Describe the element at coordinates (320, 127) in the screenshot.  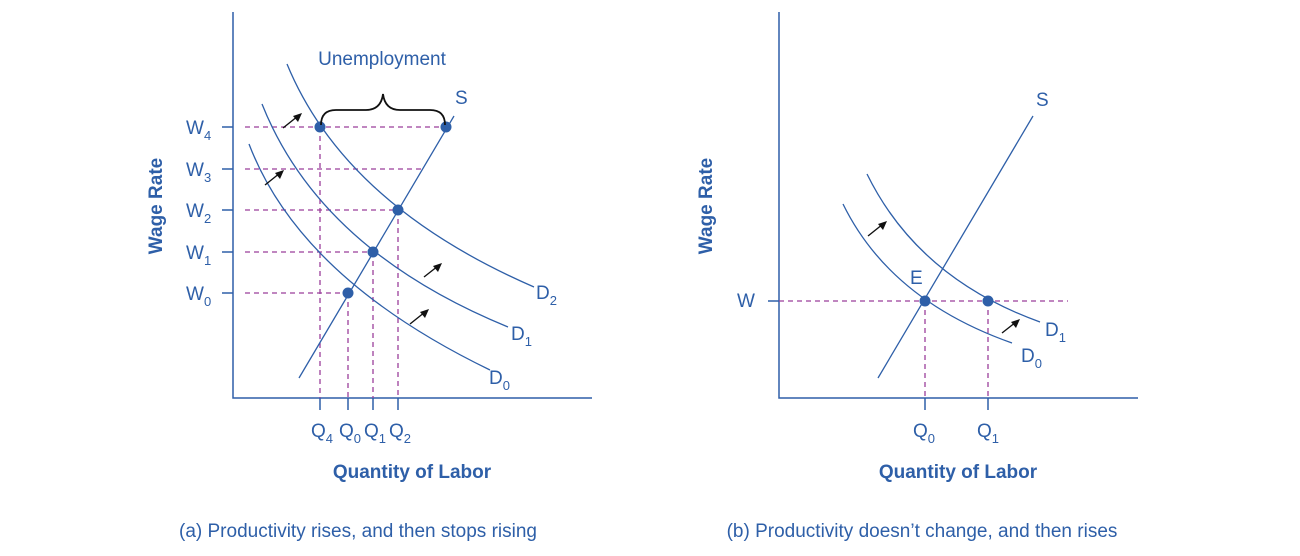
I see `point-w4-demand` at that location.